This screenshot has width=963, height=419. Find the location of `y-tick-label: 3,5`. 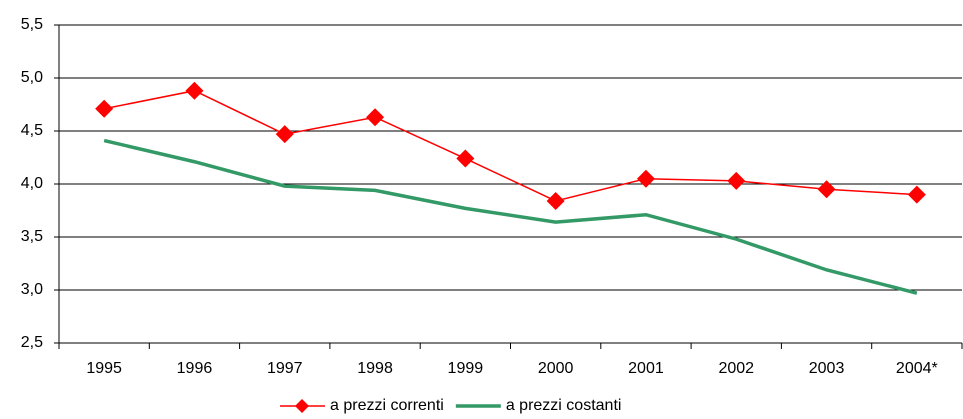

y-tick-label: 3,5 is located at coordinates (32, 236).